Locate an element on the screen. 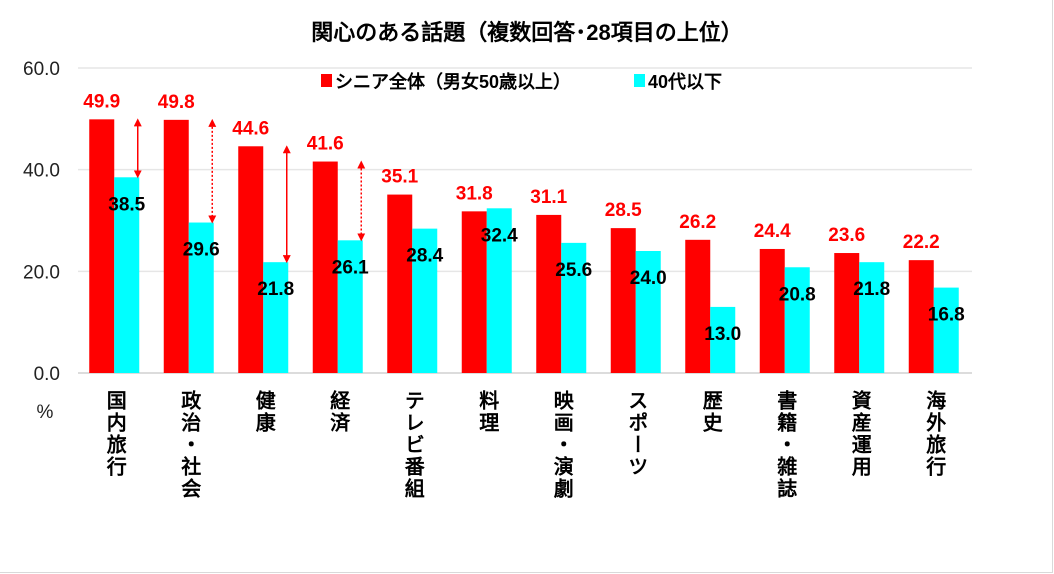  category-label: 料理 is located at coordinates (486, 412).